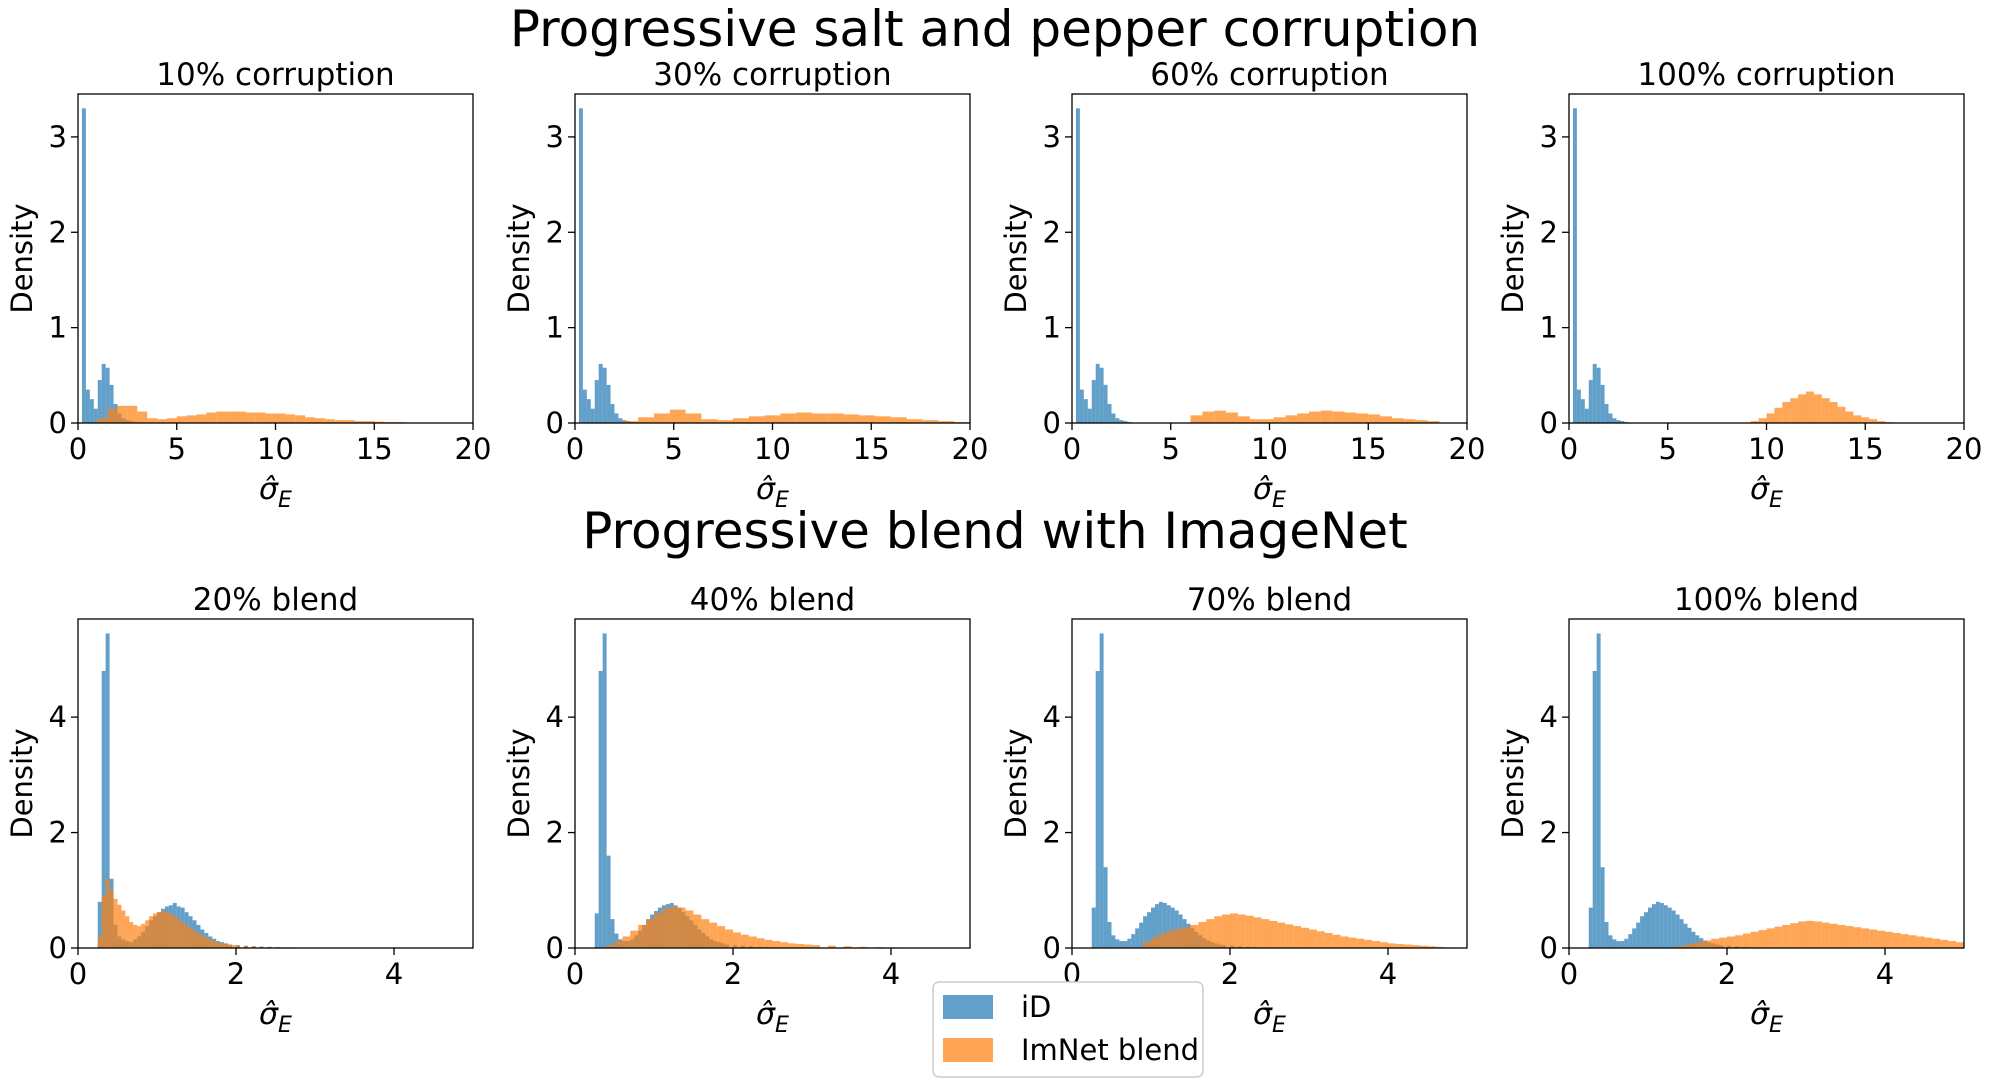 The height and width of the screenshot is (1083, 1990). What do you see at coordinates (1052, 137) in the screenshot?
I see `y-tick-label: 3` at bounding box center [1052, 137].